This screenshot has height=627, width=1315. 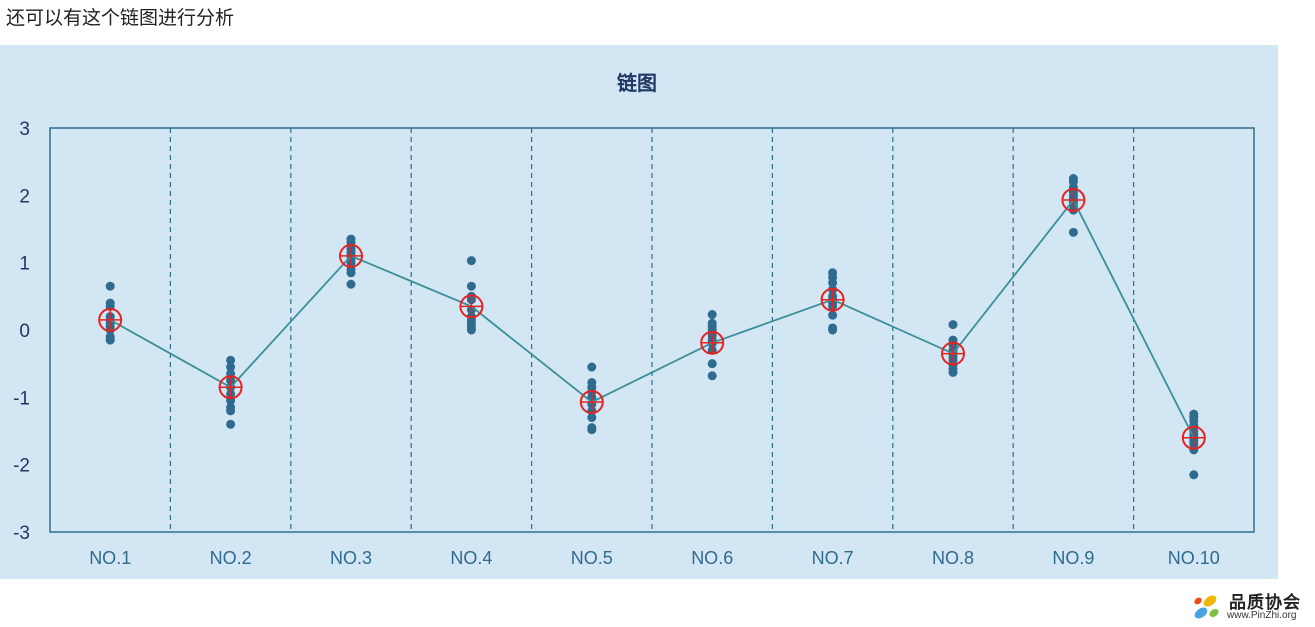 I want to click on x-tick-label: NO.9, so click(x=1073, y=558).